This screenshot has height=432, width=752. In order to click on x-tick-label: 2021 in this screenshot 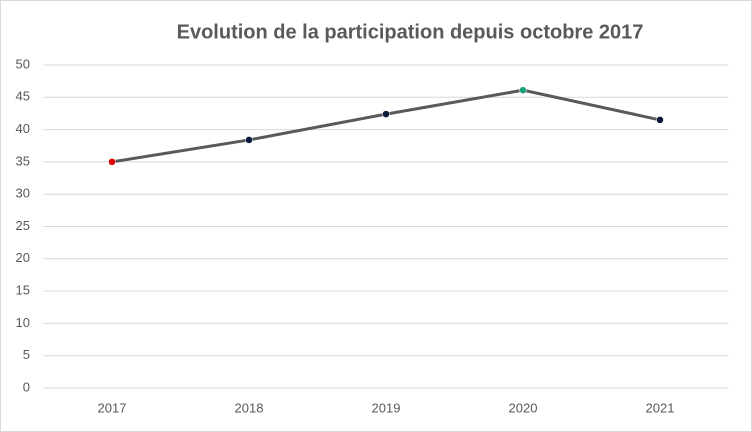, I will do `click(660, 407)`.